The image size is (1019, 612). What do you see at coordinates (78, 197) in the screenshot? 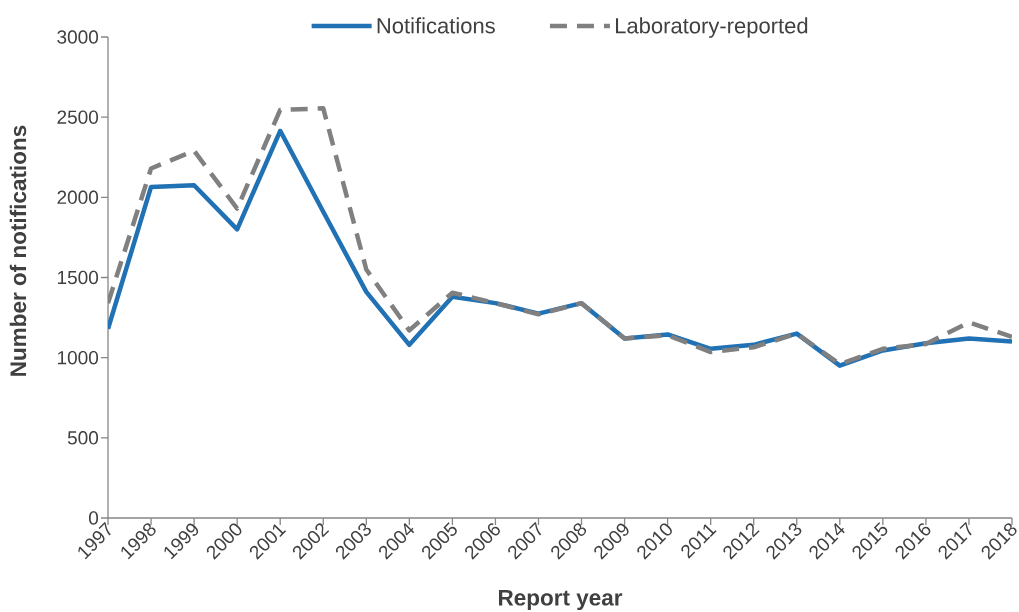
I see `y-tick-label: 2000` at bounding box center [78, 197].